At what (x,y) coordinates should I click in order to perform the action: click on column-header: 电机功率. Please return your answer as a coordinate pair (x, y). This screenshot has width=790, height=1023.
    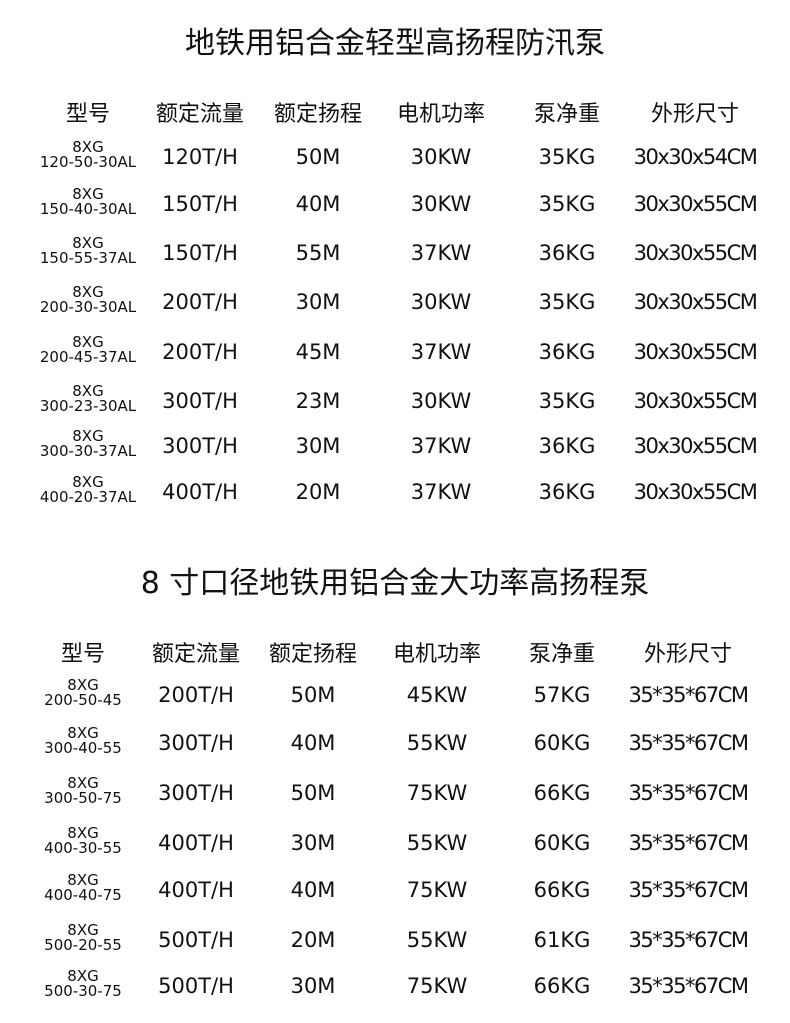
    Looking at the image, I should click on (437, 654).